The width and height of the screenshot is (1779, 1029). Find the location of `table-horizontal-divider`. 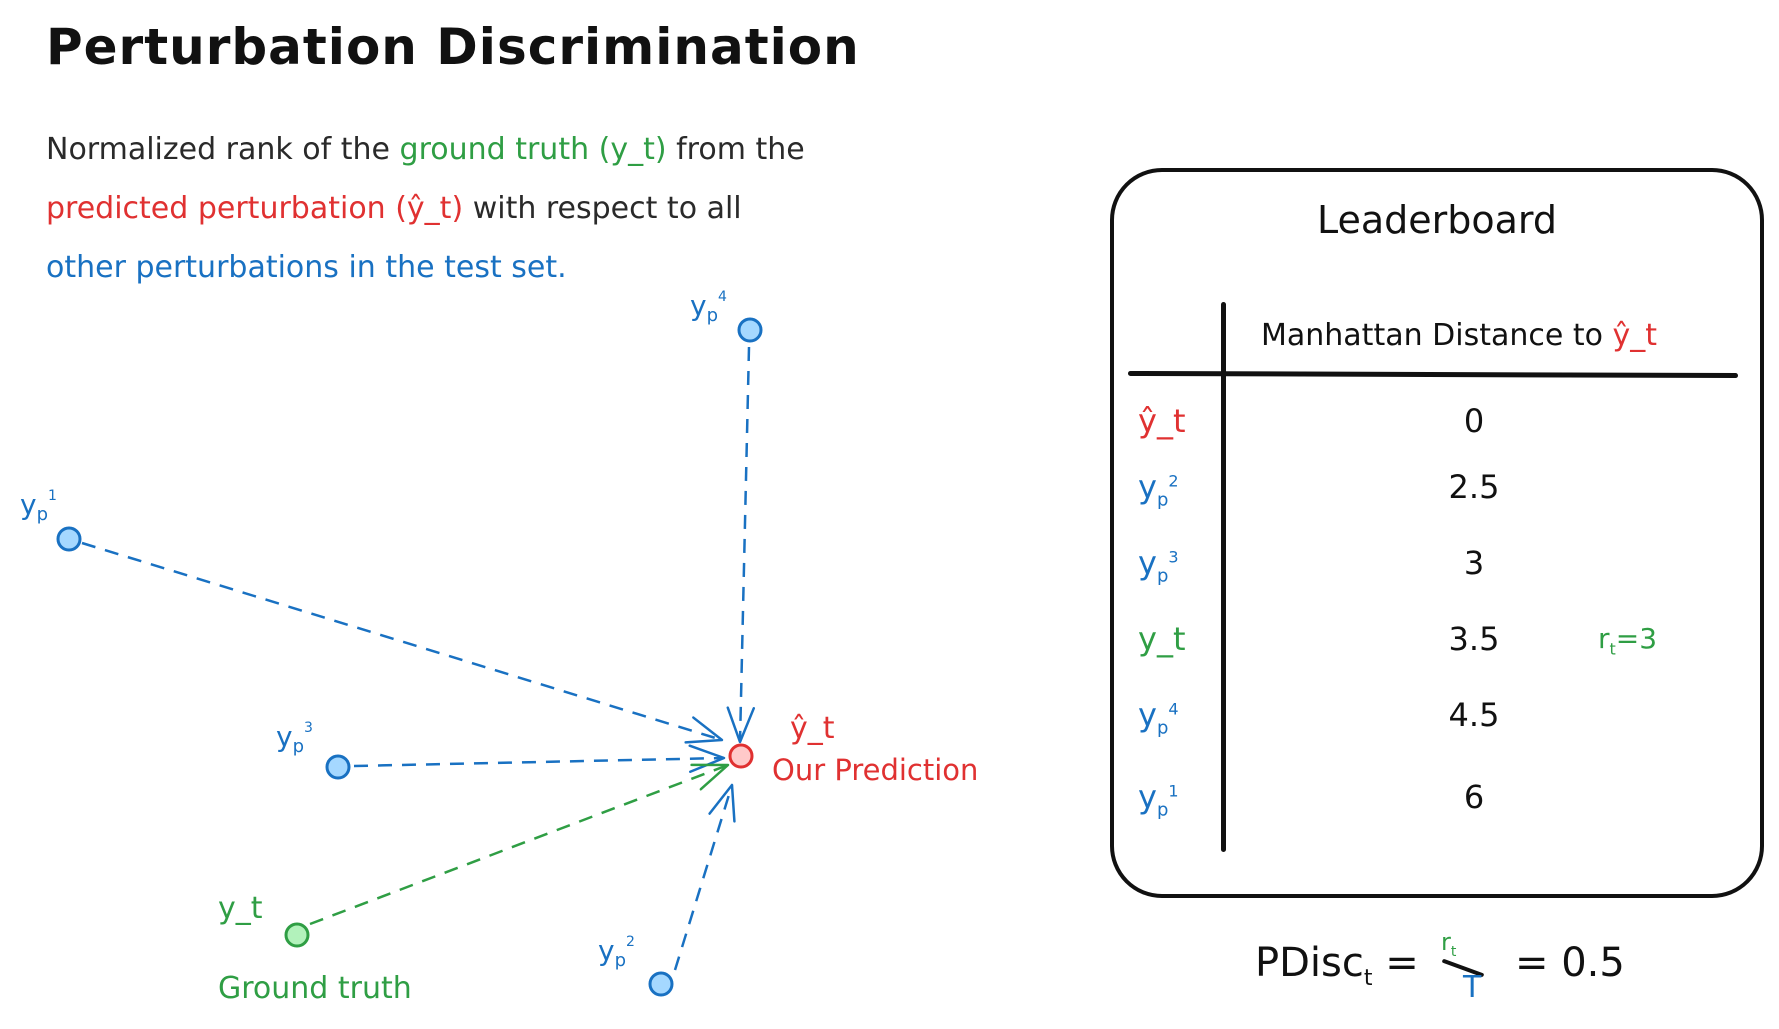

table-horizontal-divider is located at coordinates (1433, 374).